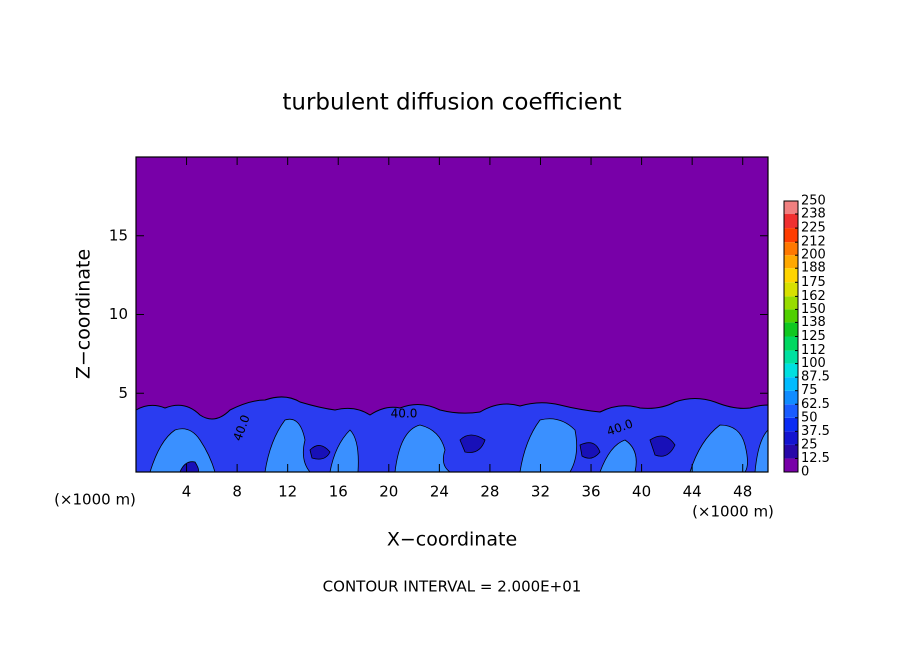 The image size is (904, 658). What do you see at coordinates (84, 314) in the screenshot?
I see `y-axis-title: Z−coordinate` at bounding box center [84, 314].